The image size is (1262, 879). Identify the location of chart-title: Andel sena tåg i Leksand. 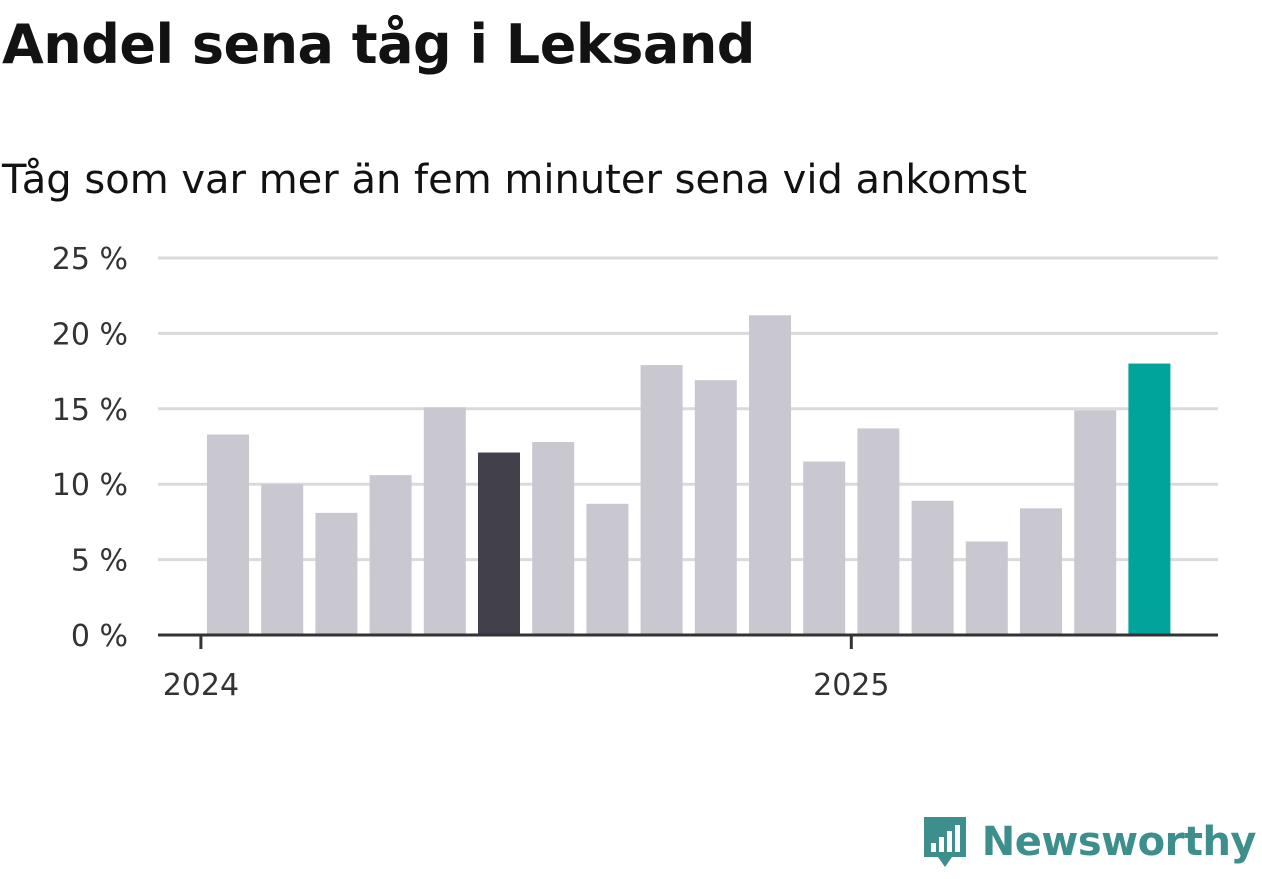
(378, 44).